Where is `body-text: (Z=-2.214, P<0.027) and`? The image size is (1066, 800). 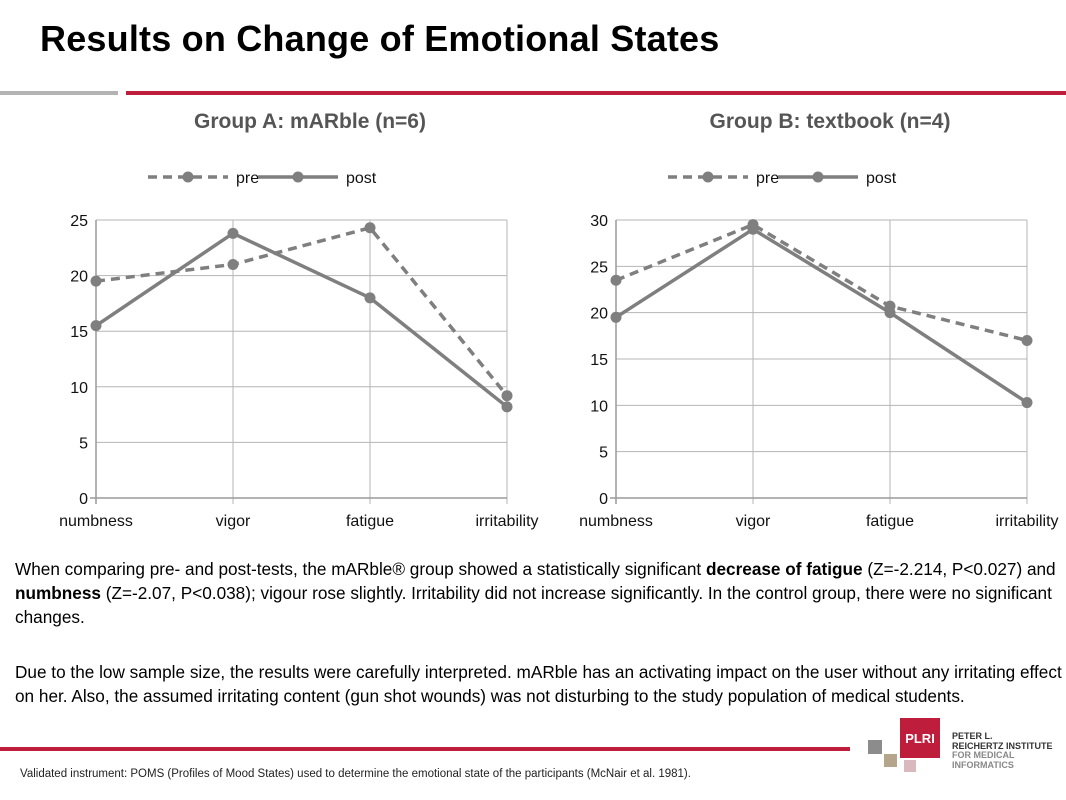
body-text: (Z=-2.214, P<0.027) and is located at coordinates (959, 569).